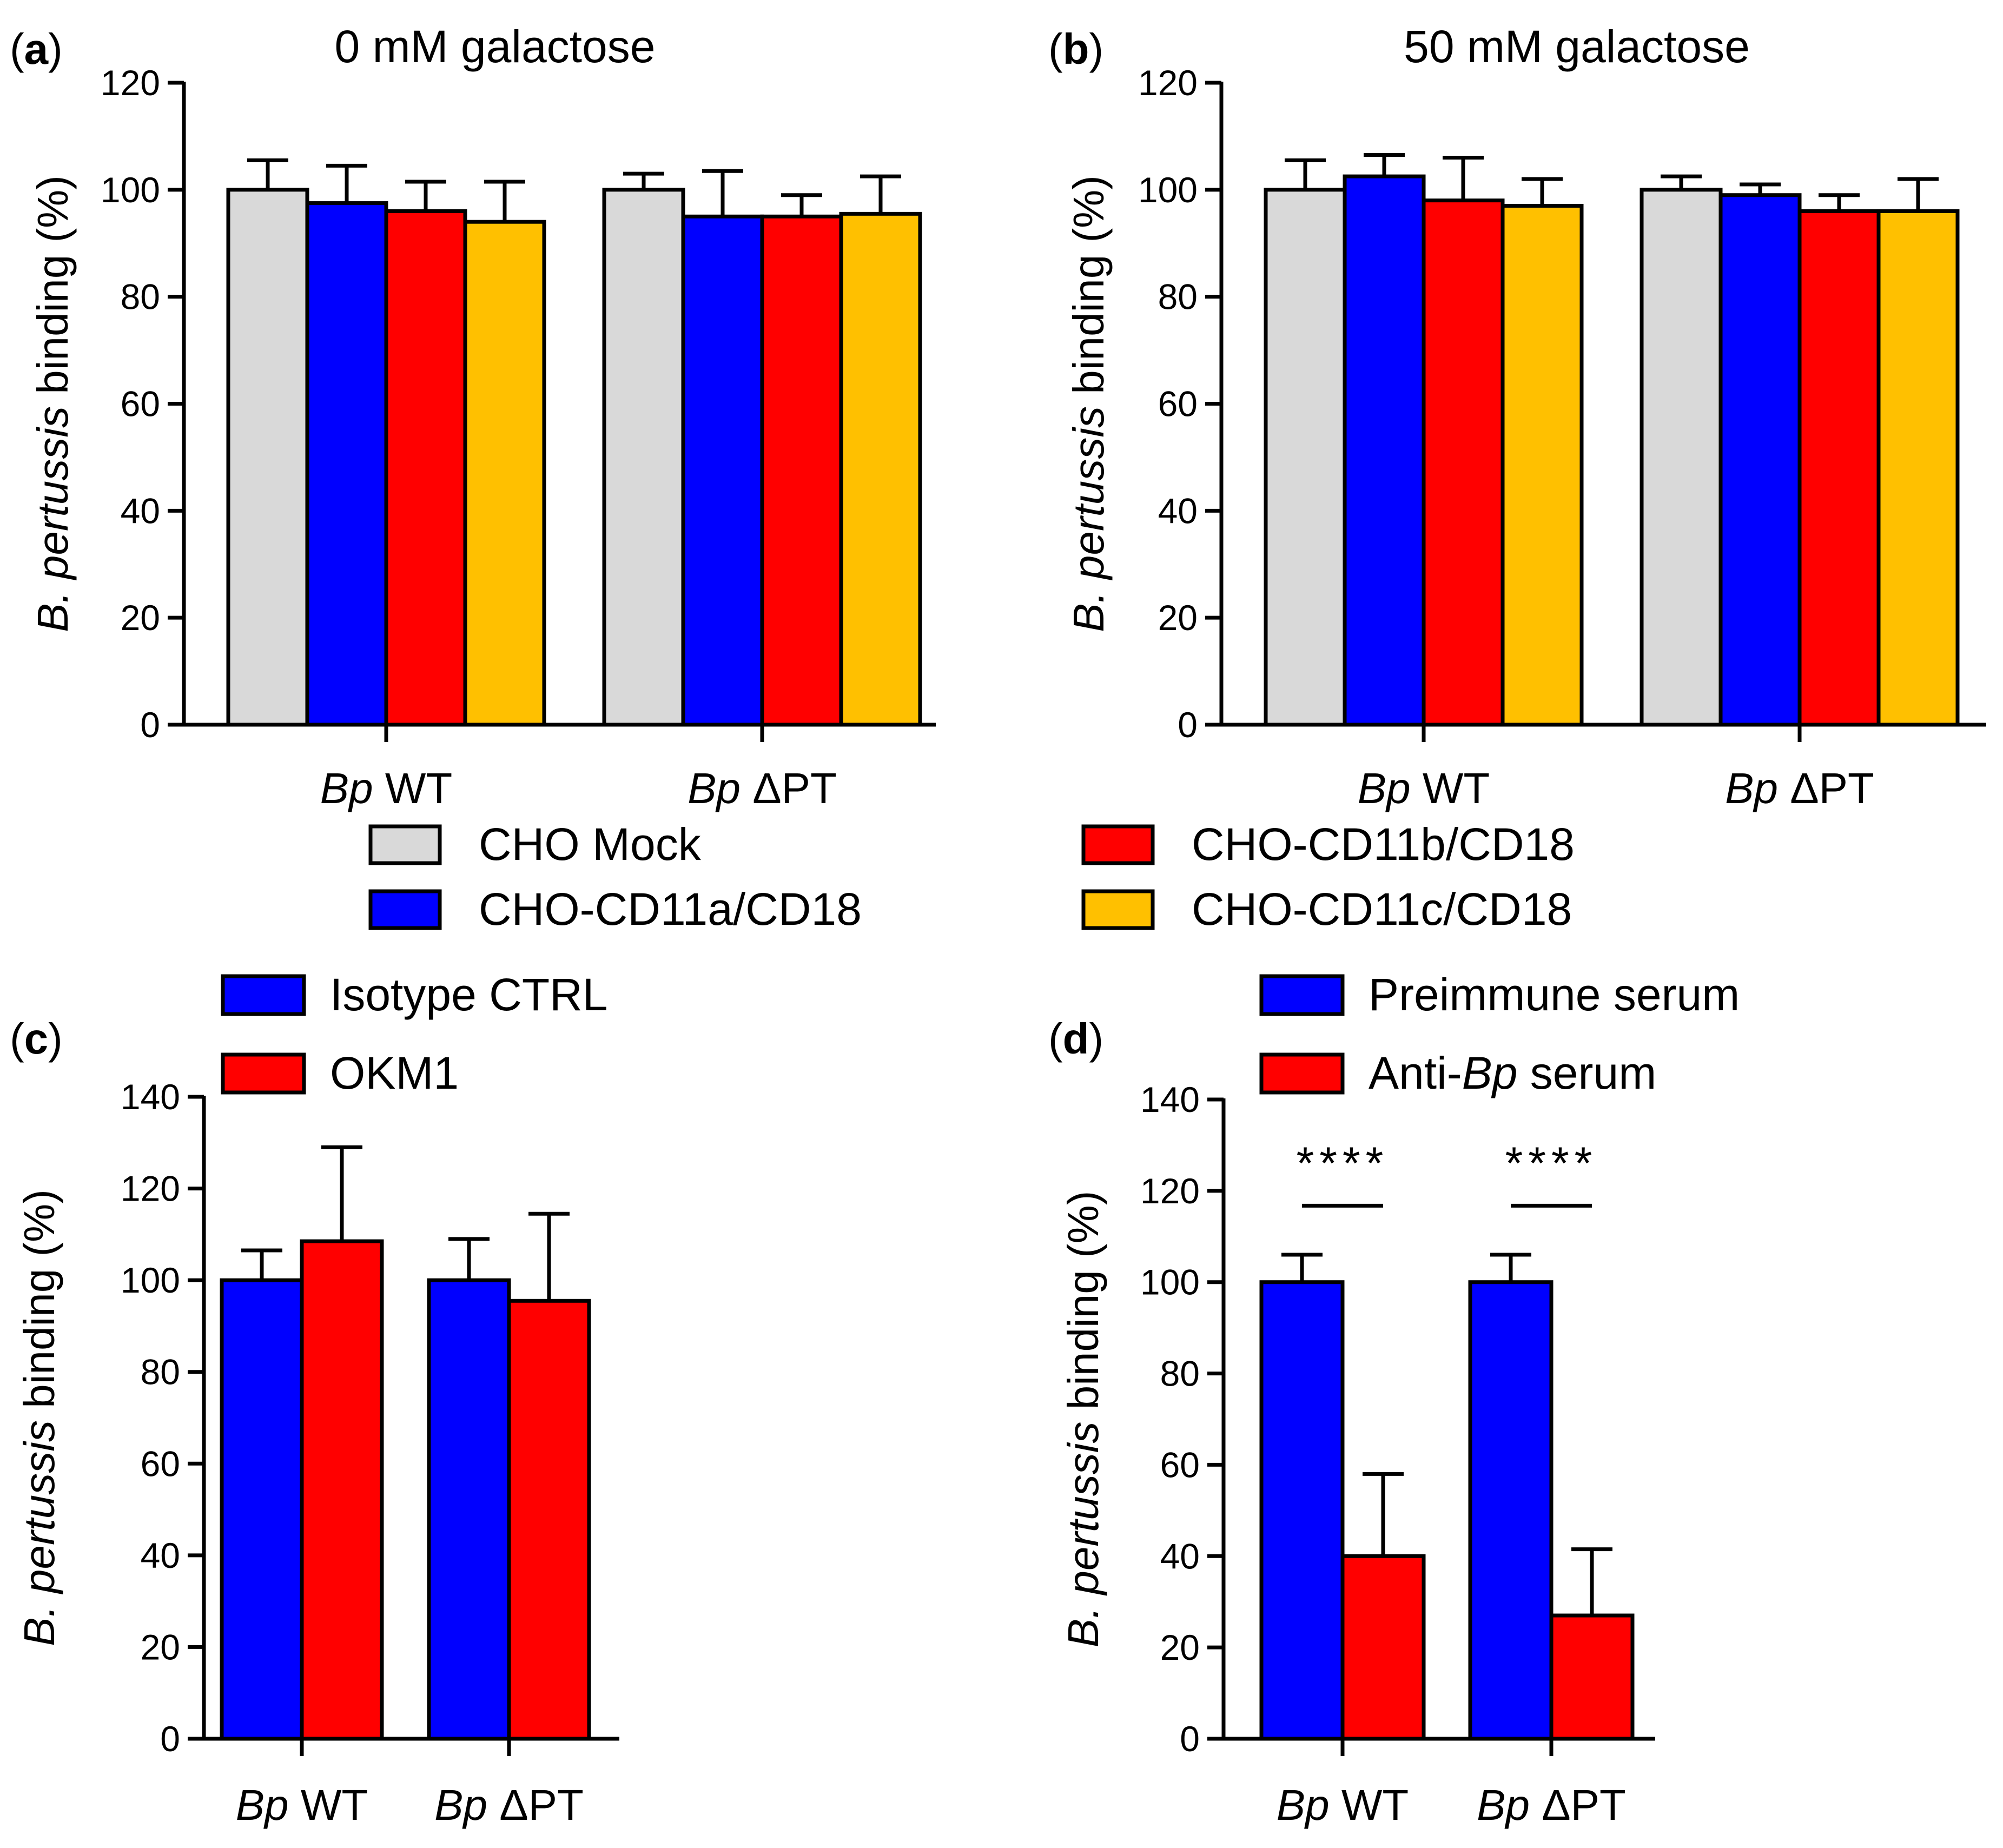 This screenshot has height=1848, width=2003. What do you see at coordinates (1383, 1647) in the screenshot?
I see `bar-anti-bp-serum-cat0` at bounding box center [1383, 1647].